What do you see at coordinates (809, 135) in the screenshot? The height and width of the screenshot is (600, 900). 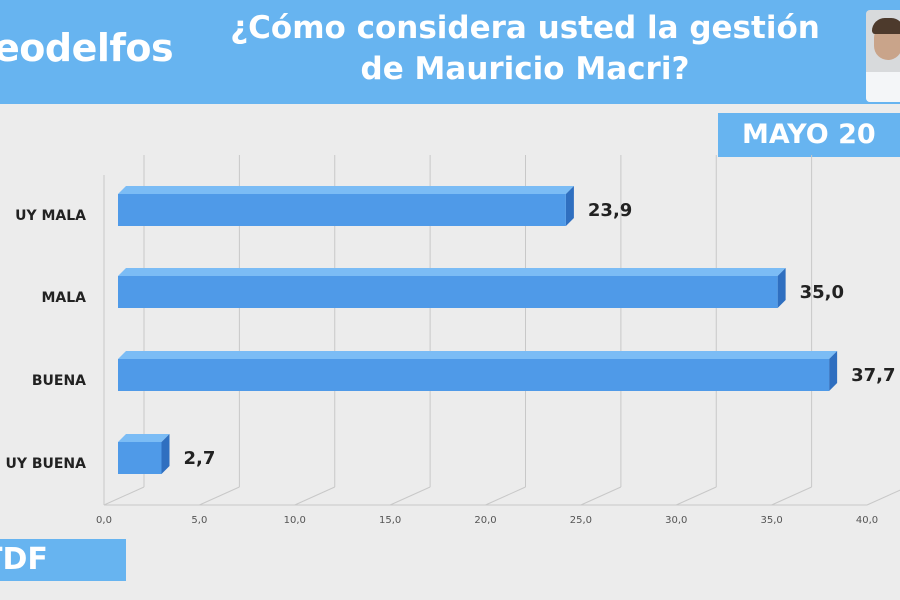 I see `date-badge: MAYO 20` at bounding box center [809, 135].